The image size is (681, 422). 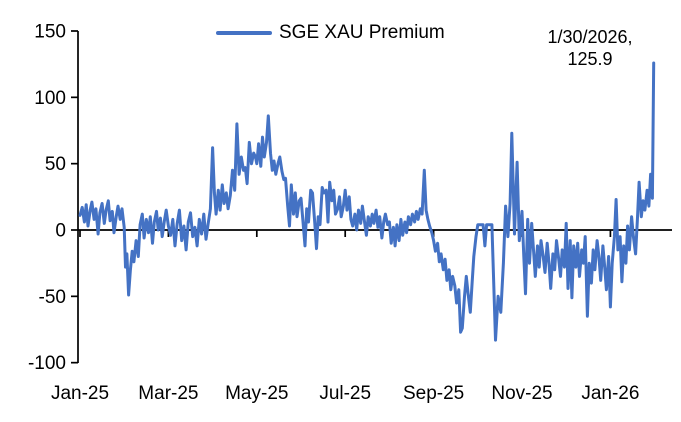 What do you see at coordinates (345, 393) in the screenshot?
I see `x-tick-label: Jul-25` at bounding box center [345, 393].